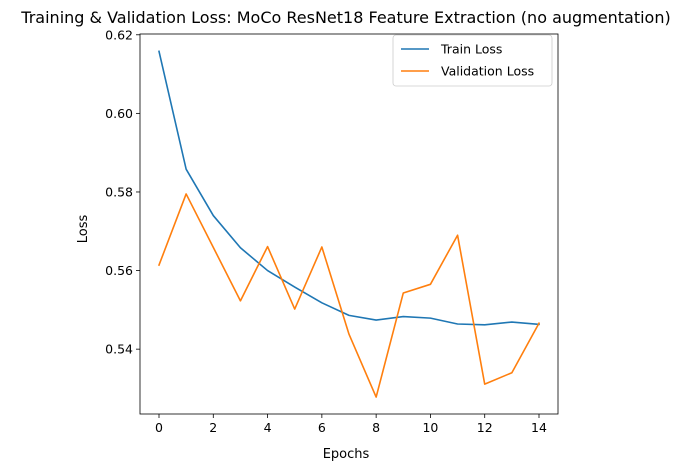 The width and height of the screenshot is (693, 474). I want to click on y-tick-label: 0.60, so click(119, 113).